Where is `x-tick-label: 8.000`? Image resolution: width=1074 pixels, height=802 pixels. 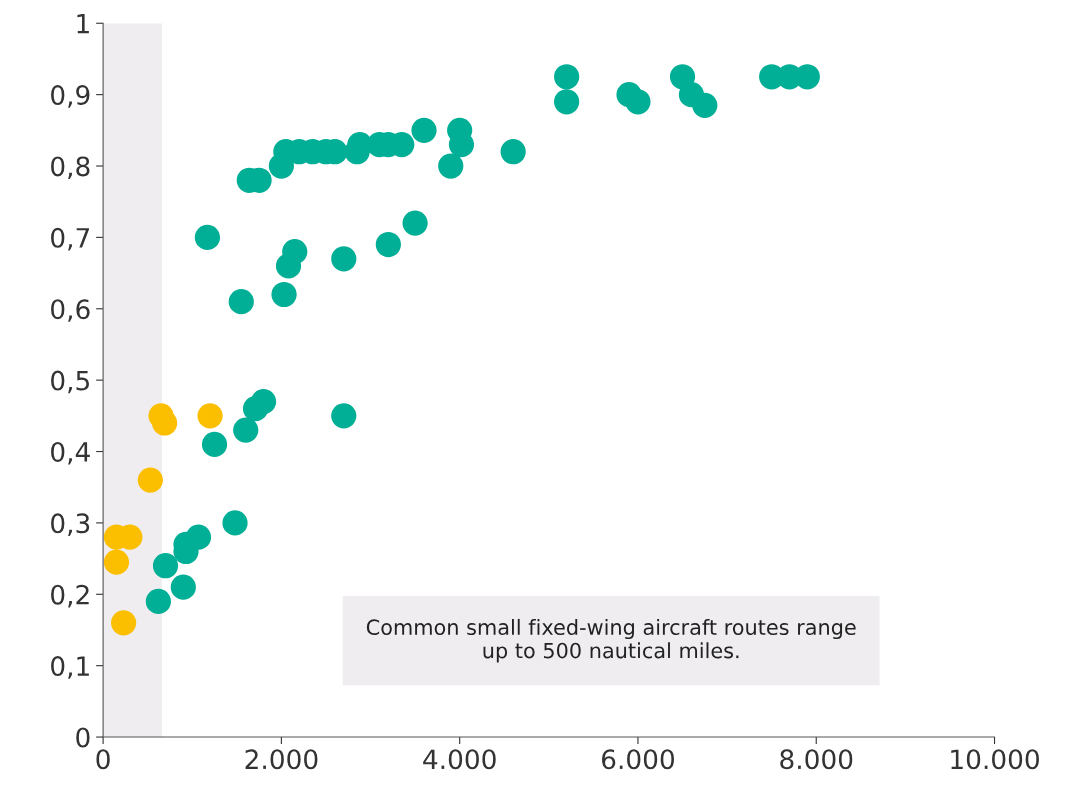
x-tick-label: 8.000 is located at coordinates (816, 759).